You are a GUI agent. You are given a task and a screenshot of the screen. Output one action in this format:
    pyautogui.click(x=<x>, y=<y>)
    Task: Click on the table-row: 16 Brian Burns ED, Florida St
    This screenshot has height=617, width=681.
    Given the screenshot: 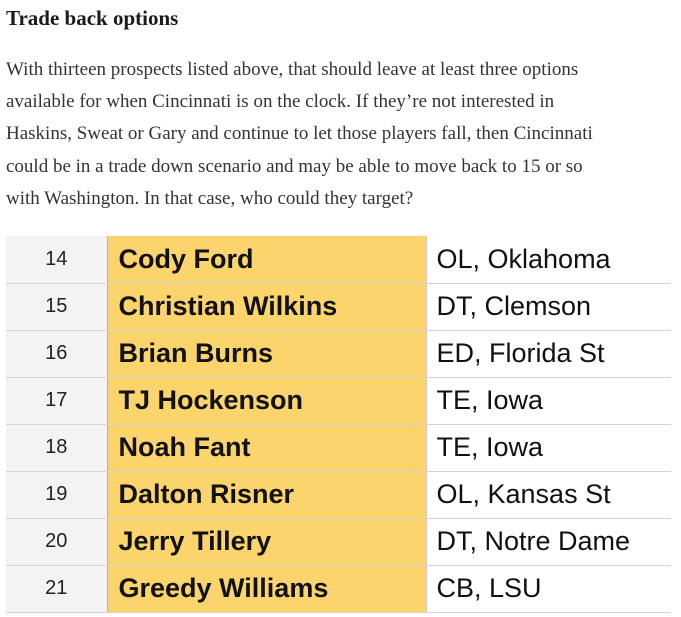 What is the action you would take?
    pyautogui.click(x=338, y=354)
    